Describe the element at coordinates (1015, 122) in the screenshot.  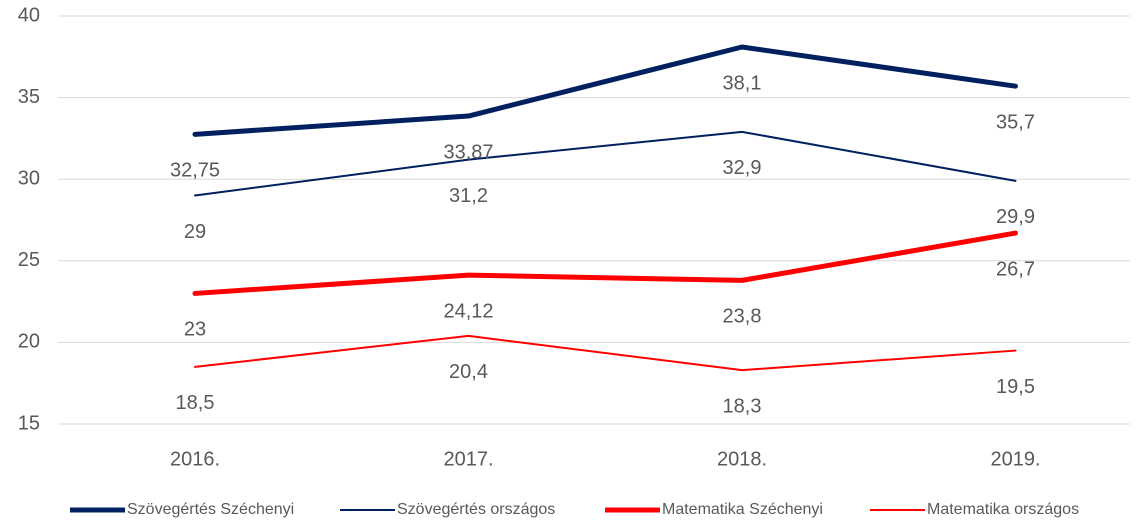
I see `data-label: 35,7` at that location.